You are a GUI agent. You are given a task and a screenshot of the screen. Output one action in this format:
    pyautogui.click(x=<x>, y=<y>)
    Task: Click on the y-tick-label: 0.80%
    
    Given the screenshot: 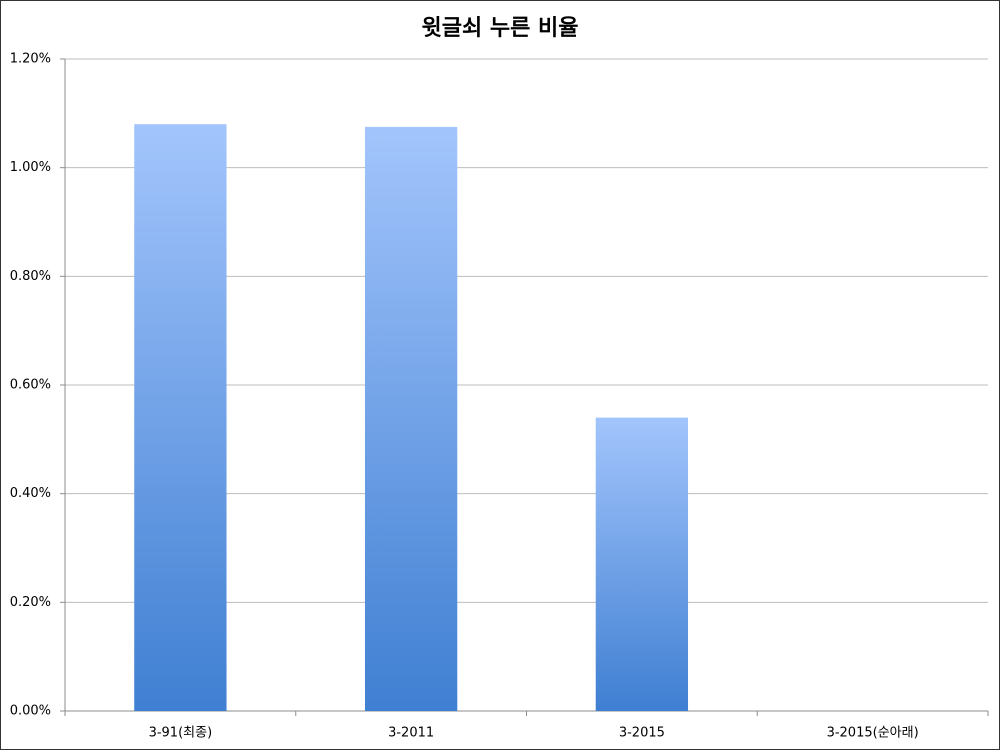 What is the action you would take?
    pyautogui.click(x=30, y=276)
    